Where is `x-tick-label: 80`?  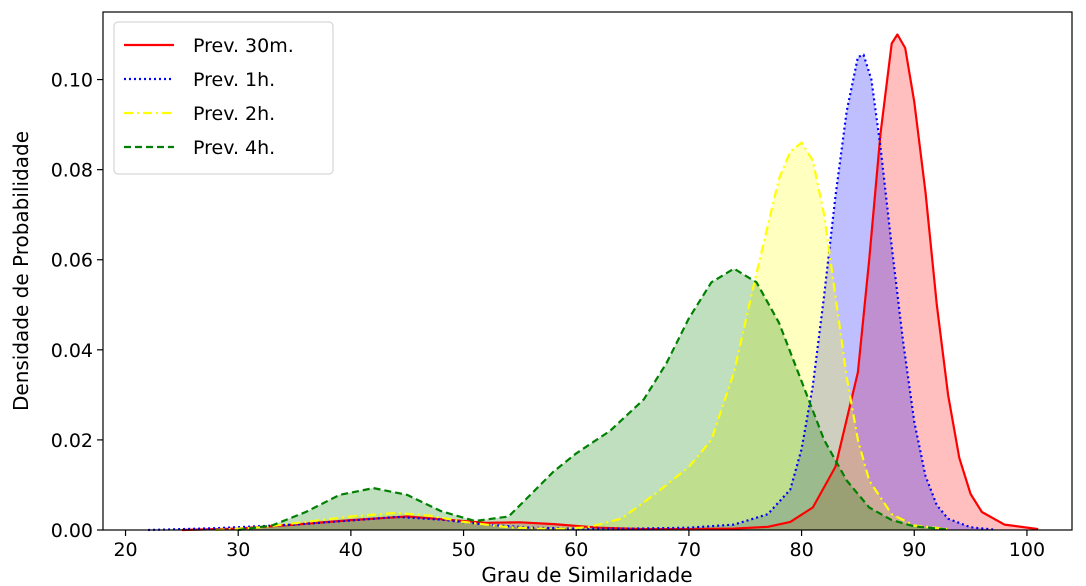 x-tick-label: 80 is located at coordinates (801, 550).